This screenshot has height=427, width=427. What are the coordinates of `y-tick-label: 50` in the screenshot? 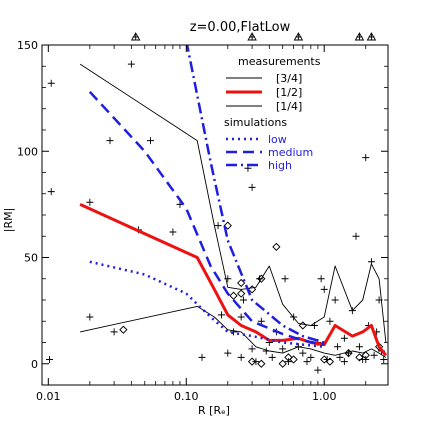 It's located at (31, 258).